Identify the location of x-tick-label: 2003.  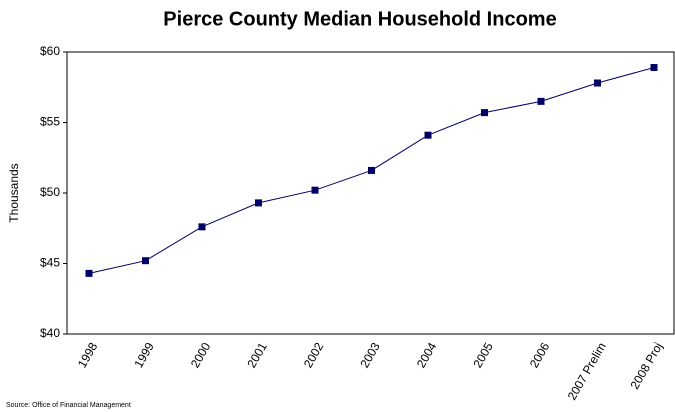
(370, 355).